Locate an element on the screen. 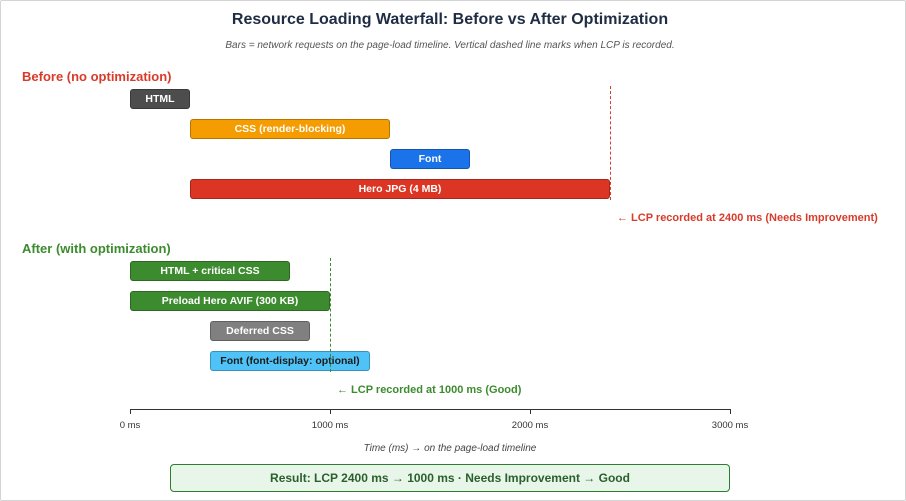 This screenshot has height=501, width=906. lcp-note: ← LCP recorded at 1000 ms (Good) is located at coordinates (429, 390).